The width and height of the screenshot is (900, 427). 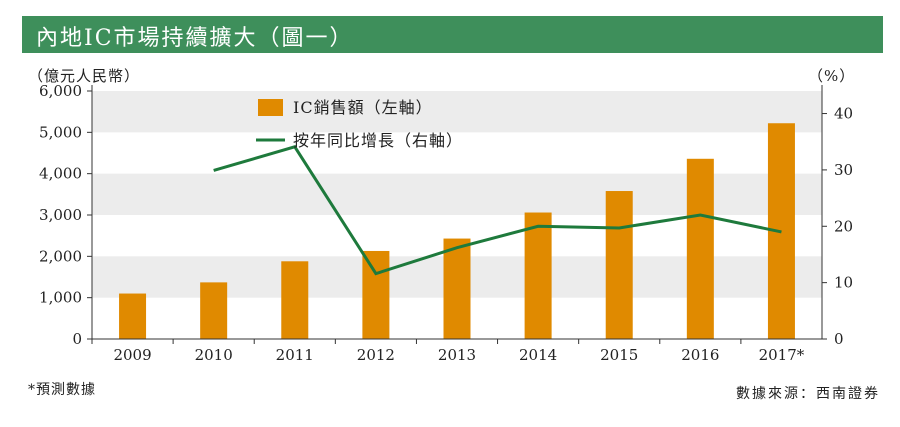 What do you see at coordinates (843, 170) in the screenshot?
I see `right-tick-label: 30` at bounding box center [843, 170].